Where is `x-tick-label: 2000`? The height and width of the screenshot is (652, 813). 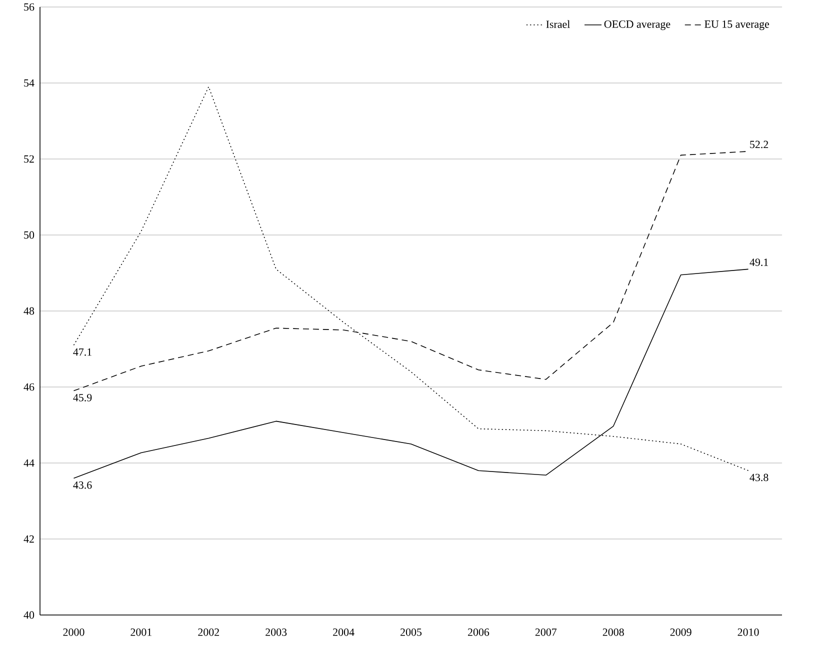
x-tick-label: 2000 is located at coordinates (73, 632).